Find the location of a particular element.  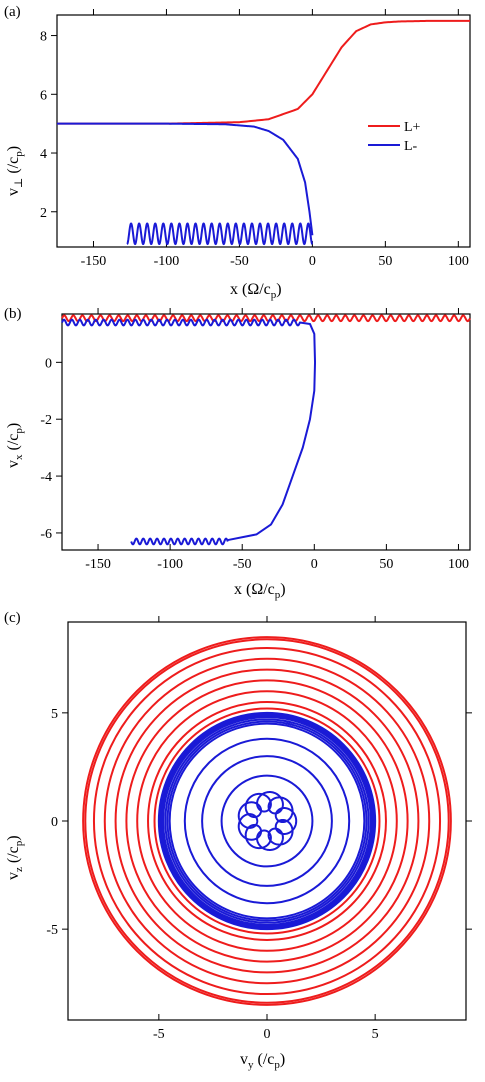

y-tick-label: -4 is located at coordinates (46, 477).